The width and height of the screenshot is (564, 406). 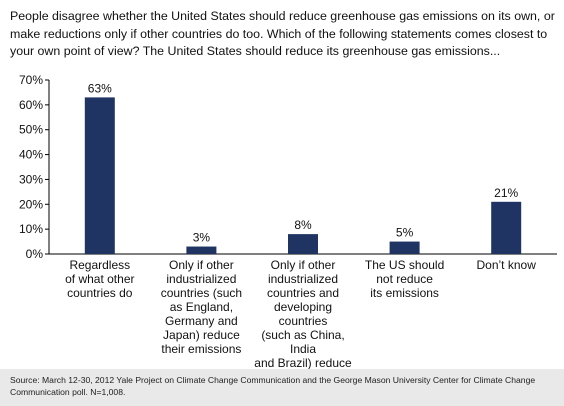 I want to click on bar-value-label: 5%, so click(x=405, y=233).